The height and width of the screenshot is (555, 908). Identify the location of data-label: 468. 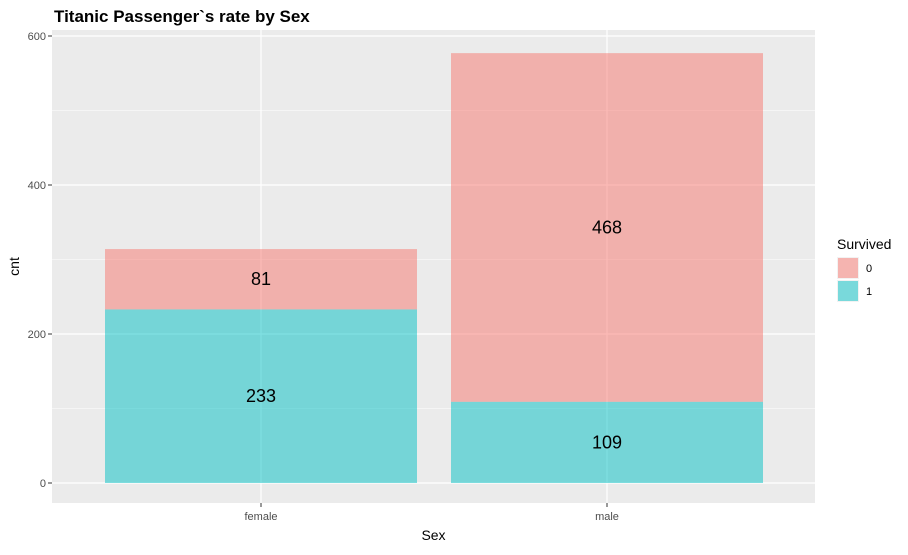
(607, 227).